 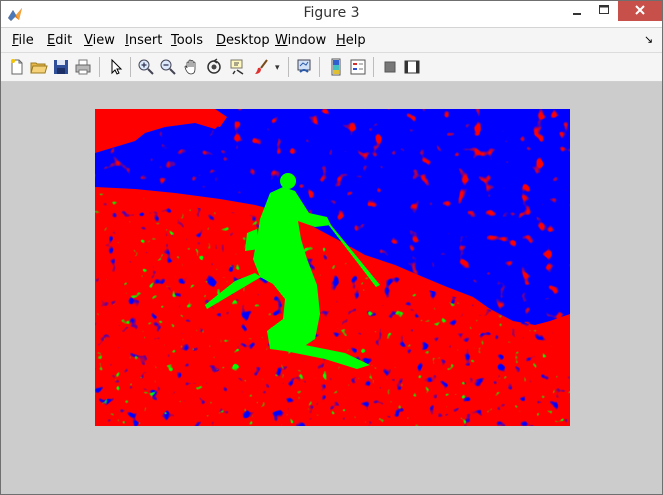 What do you see at coordinates (277, 67) in the screenshot?
I see `brush-dropdown-icon: ▾` at bounding box center [277, 67].